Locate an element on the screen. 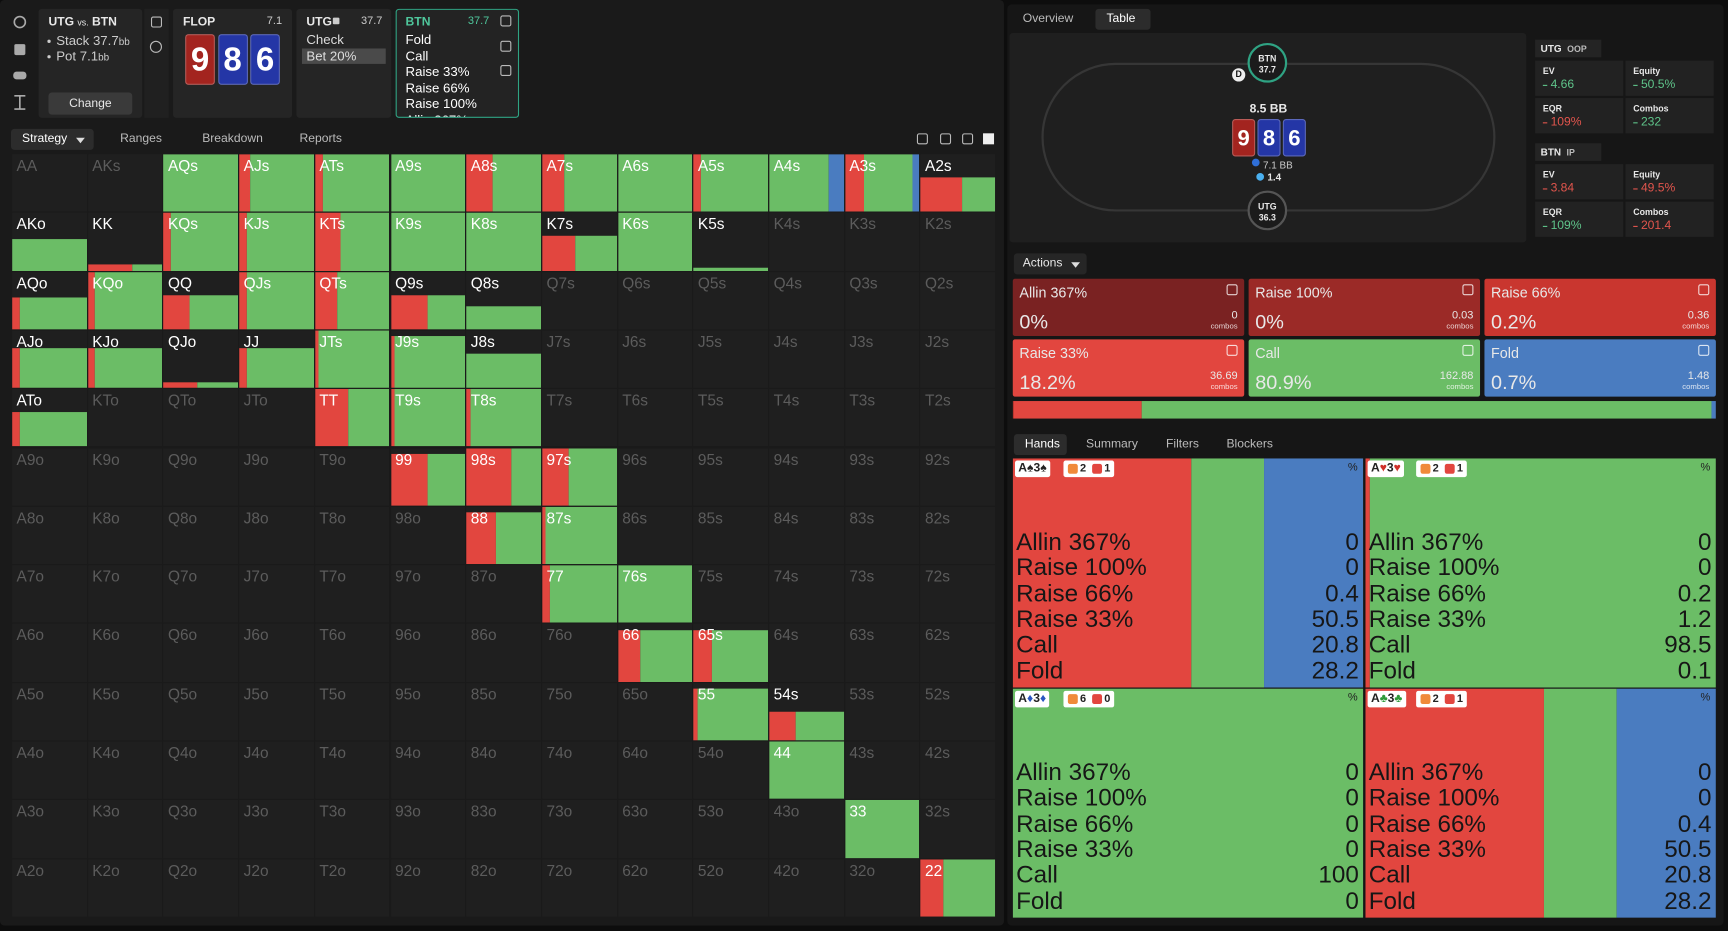 This screenshot has height=931, width=1728. hand-cell: T7o is located at coordinates (352, 594).